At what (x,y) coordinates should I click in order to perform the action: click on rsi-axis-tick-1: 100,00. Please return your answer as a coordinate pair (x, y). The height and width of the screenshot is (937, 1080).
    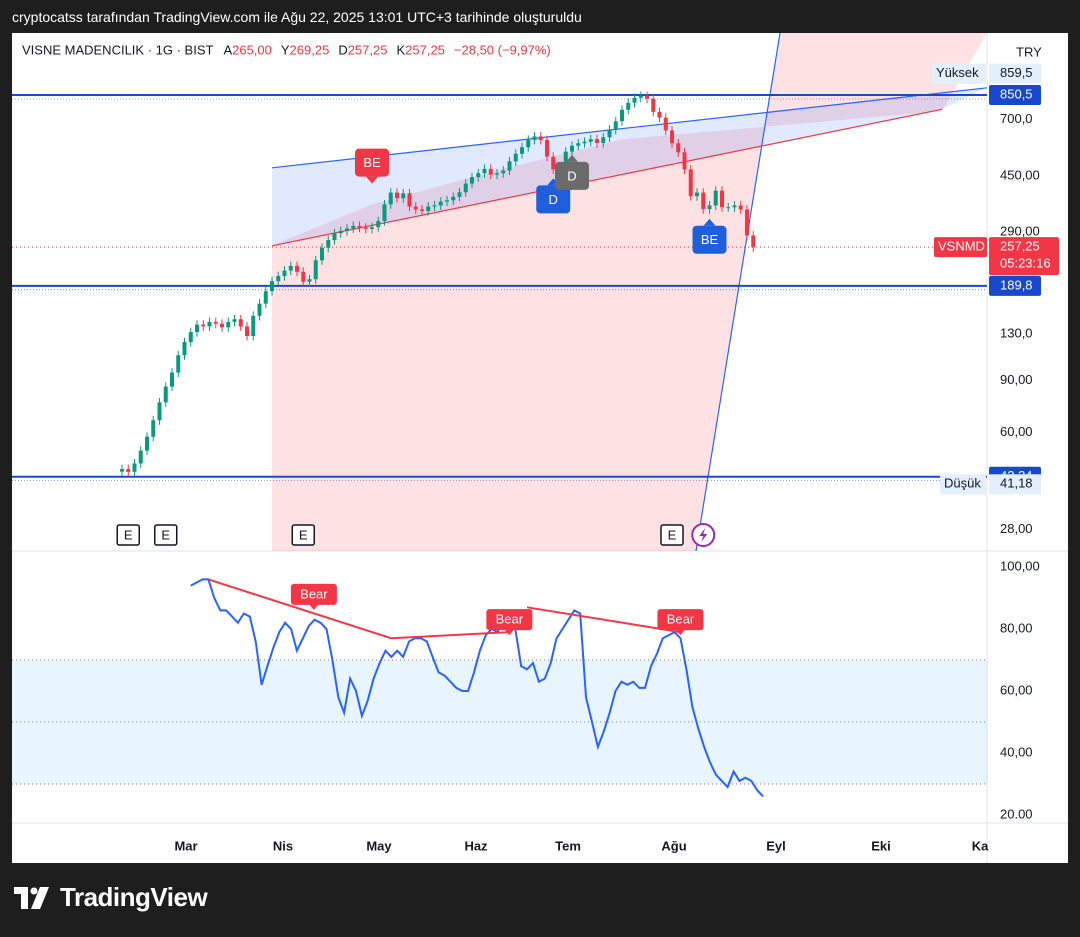
    Looking at the image, I should click on (1020, 565).